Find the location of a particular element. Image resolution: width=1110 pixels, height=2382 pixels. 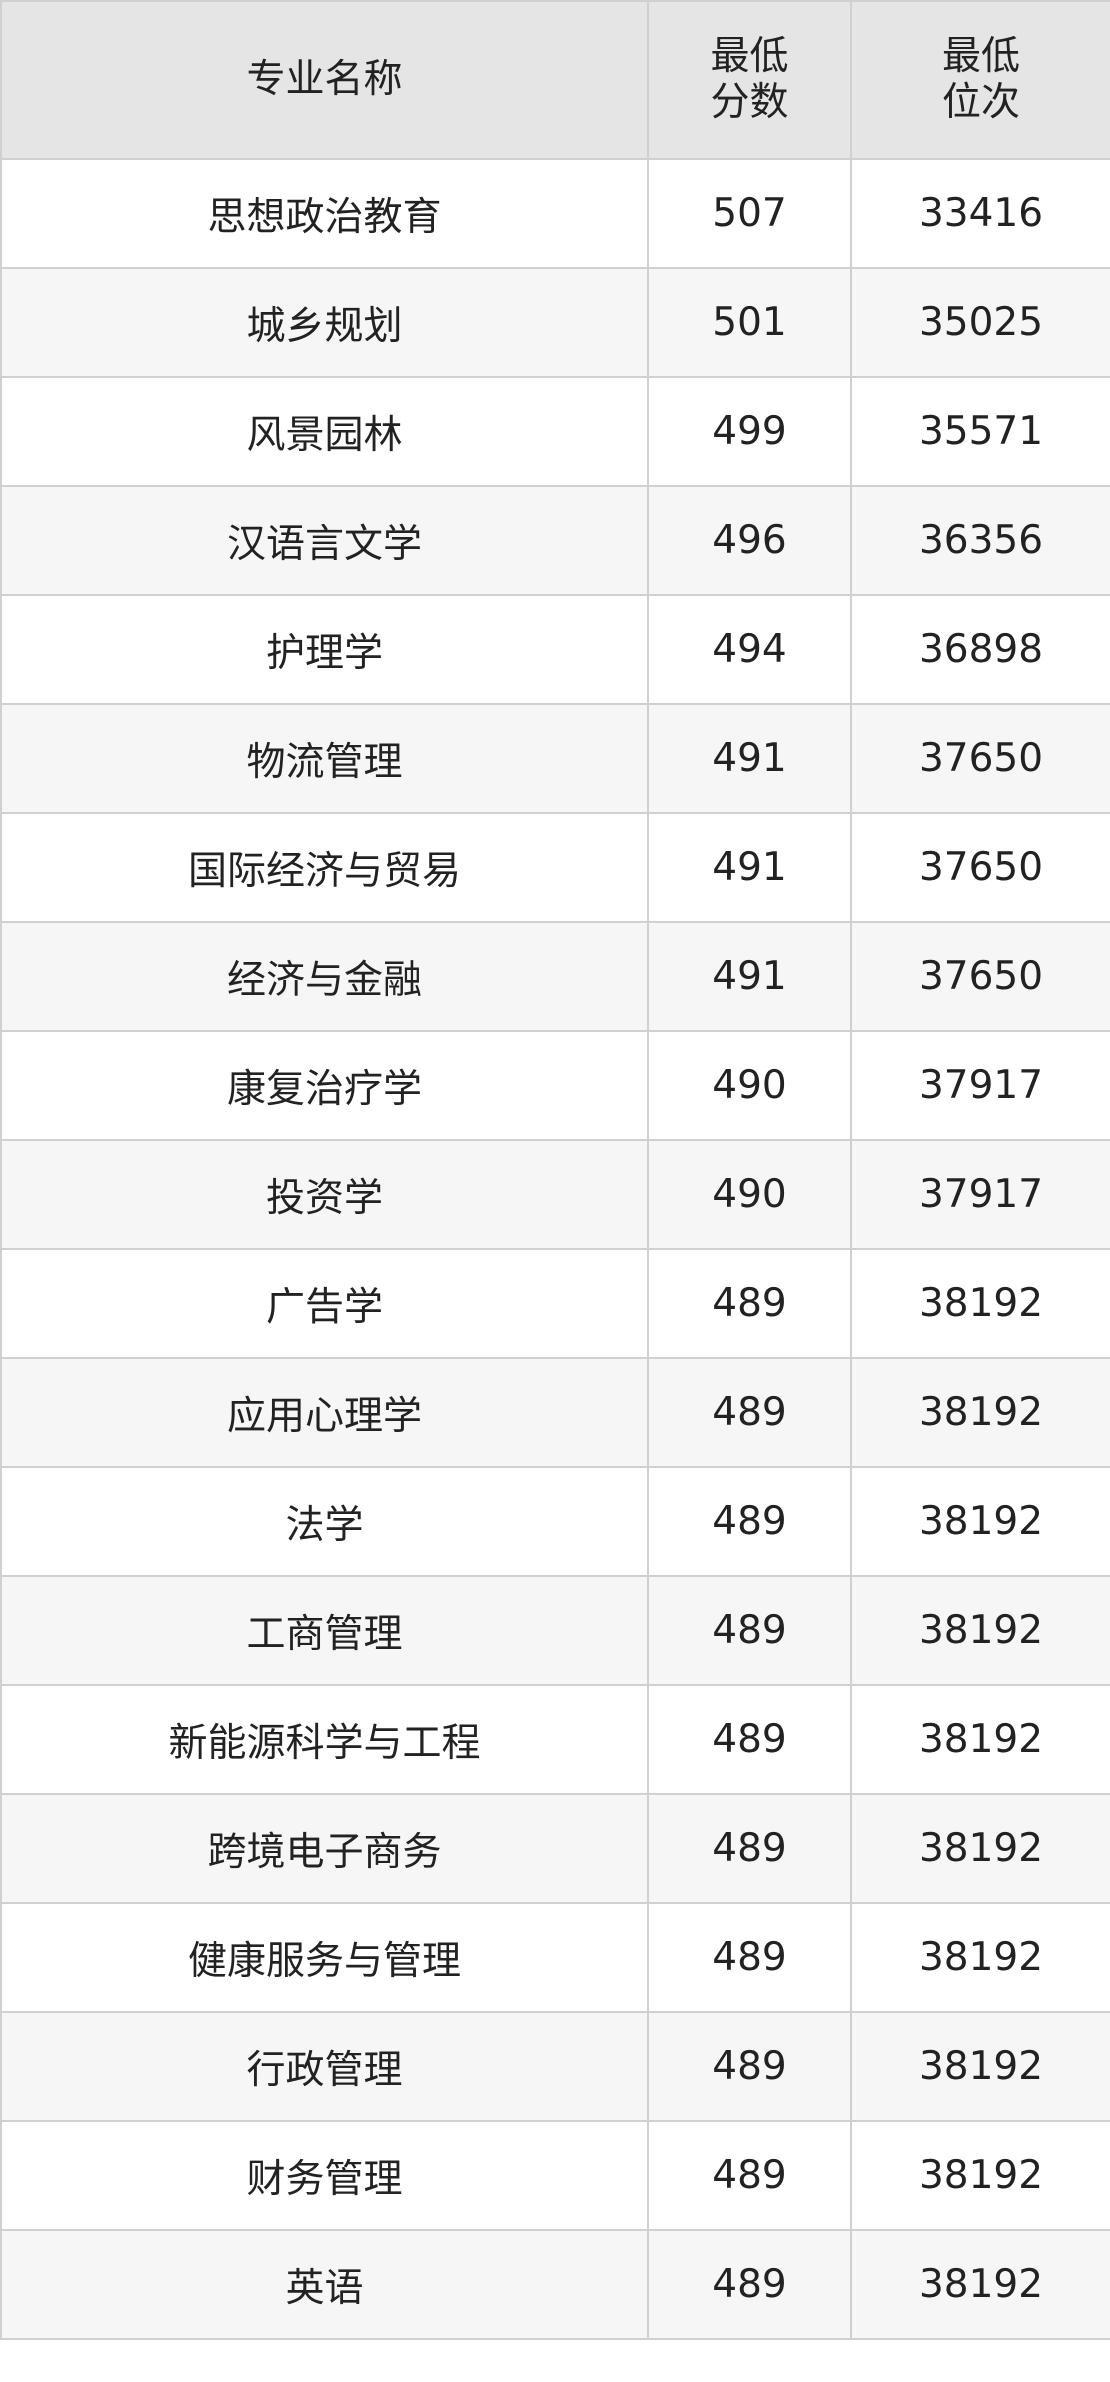

min-score: 501 is located at coordinates (749, 322).